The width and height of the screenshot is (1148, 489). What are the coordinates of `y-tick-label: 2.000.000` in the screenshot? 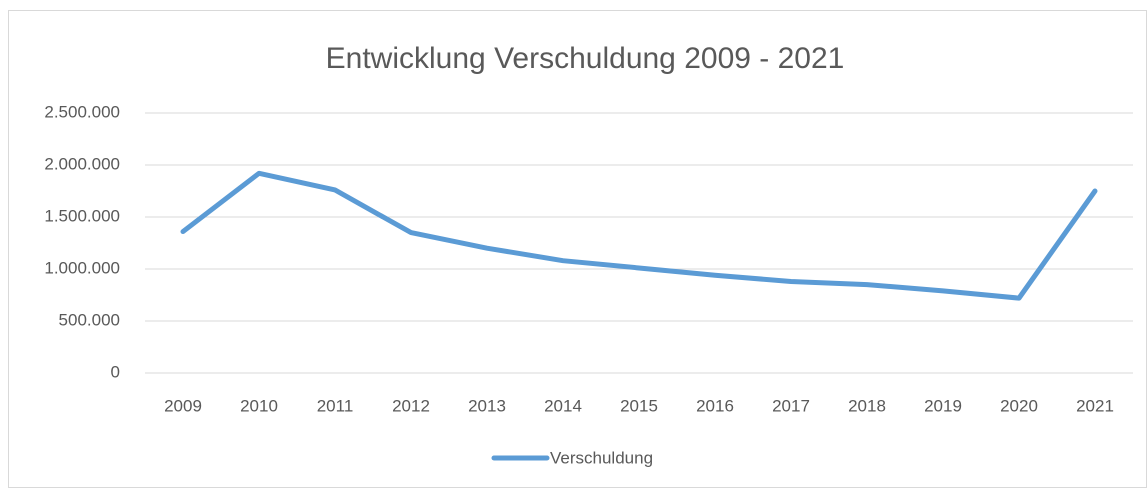 It's located at (82, 163).